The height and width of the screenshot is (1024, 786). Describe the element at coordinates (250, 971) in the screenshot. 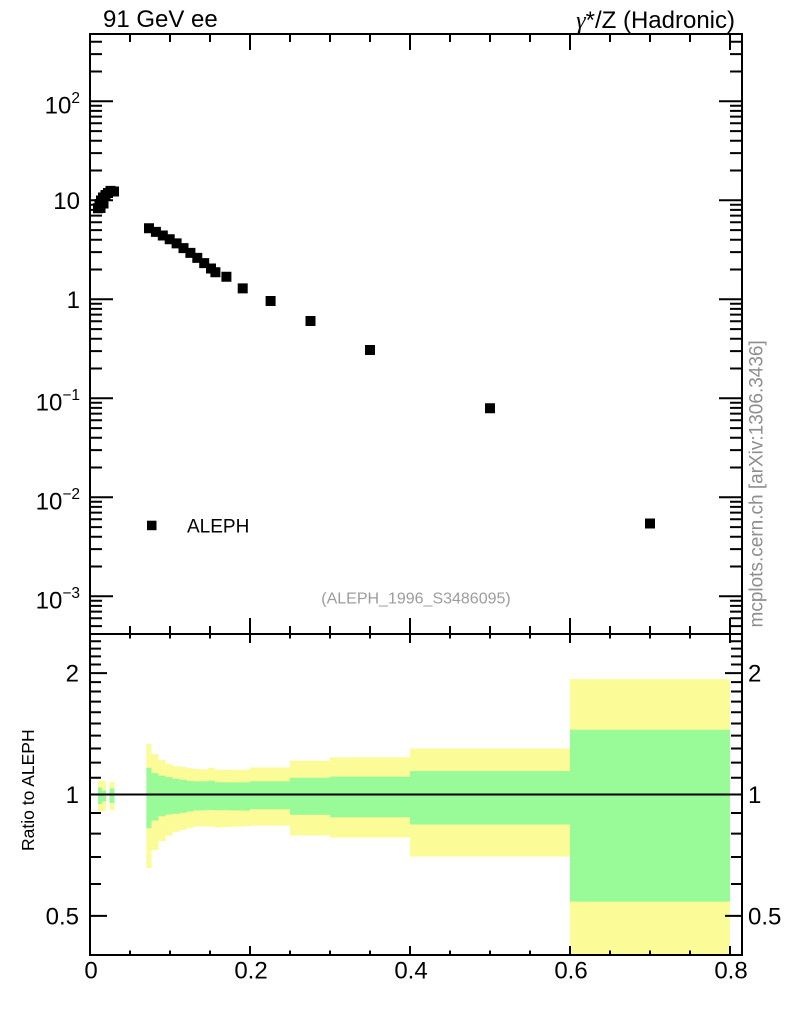

I see `svg-text: 0.2` at that location.